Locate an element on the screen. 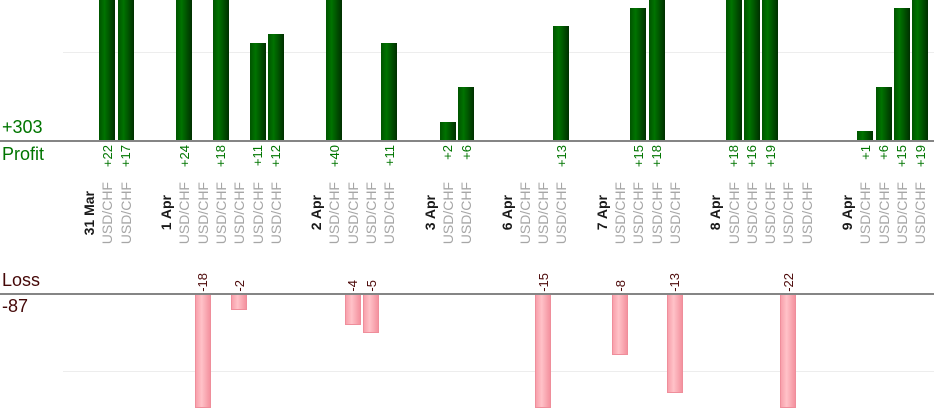 The image size is (934, 420). date-label-text: 1 Apr is located at coordinates (166, 213).